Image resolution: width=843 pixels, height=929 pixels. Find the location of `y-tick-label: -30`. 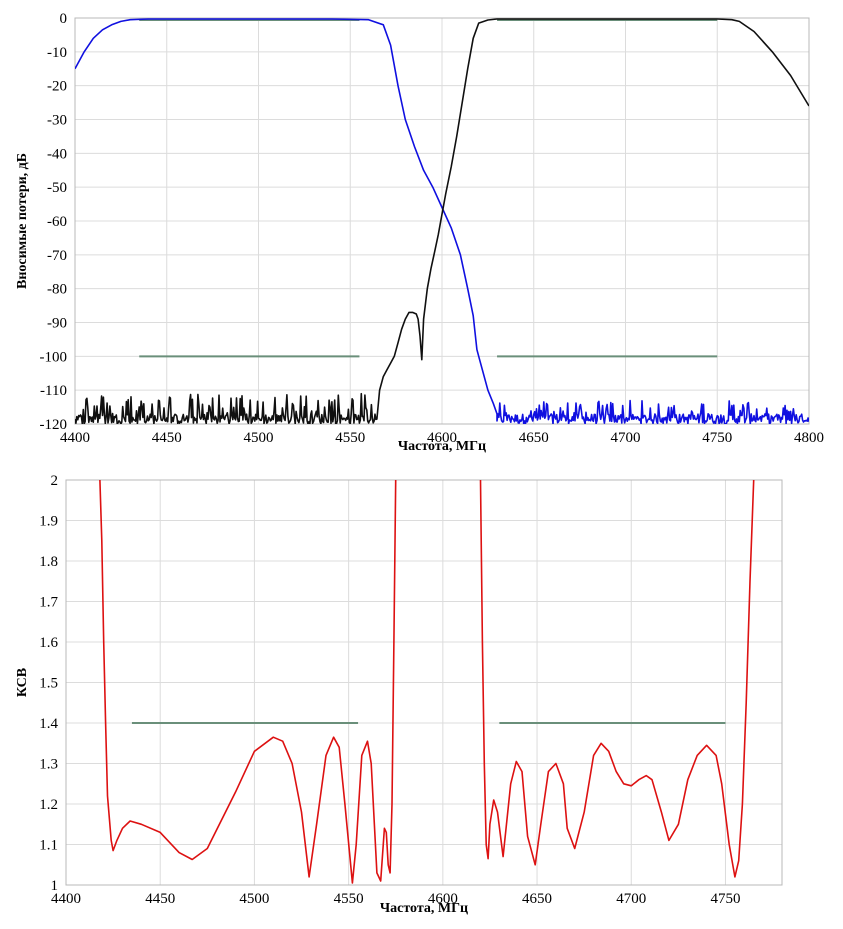

y-tick-label: -30 is located at coordinates (57, 121).